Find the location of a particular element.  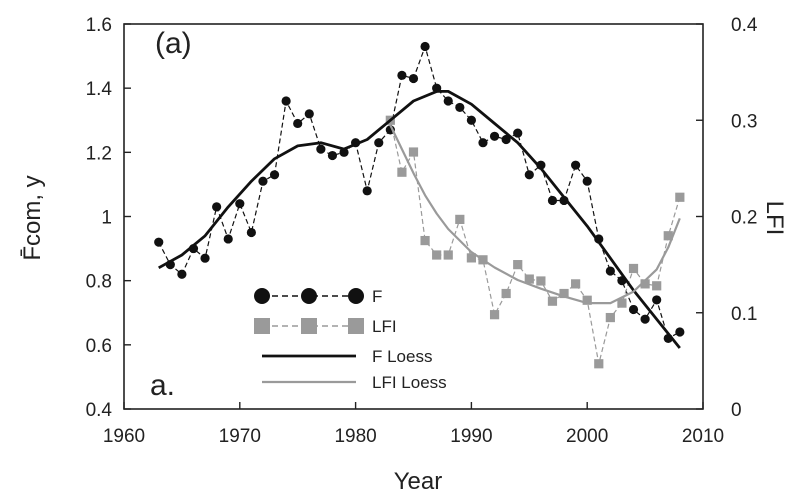

x-axis-title: Year is located at coordinates (418, 481).